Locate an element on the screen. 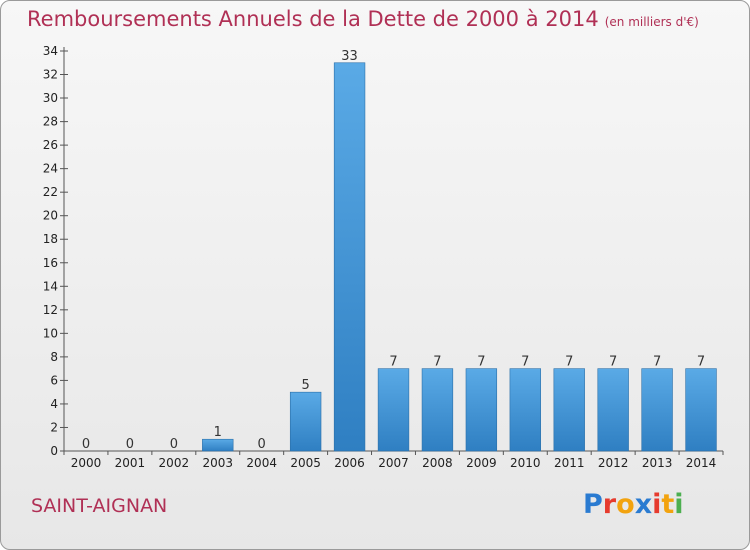 The width and height of the screenshot is (750, 550). y-tick-label: 6 is located at coordinates (54, 380).